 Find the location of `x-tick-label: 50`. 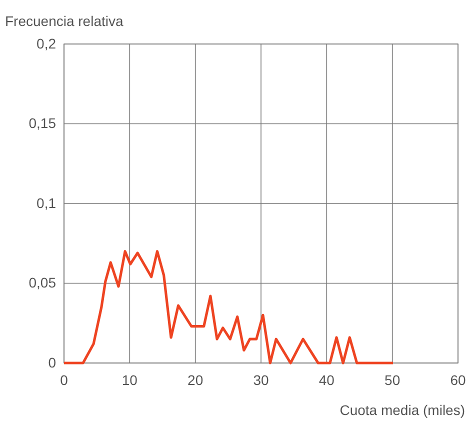

x-tick-label: 50 is located at coordinates (392, 380).